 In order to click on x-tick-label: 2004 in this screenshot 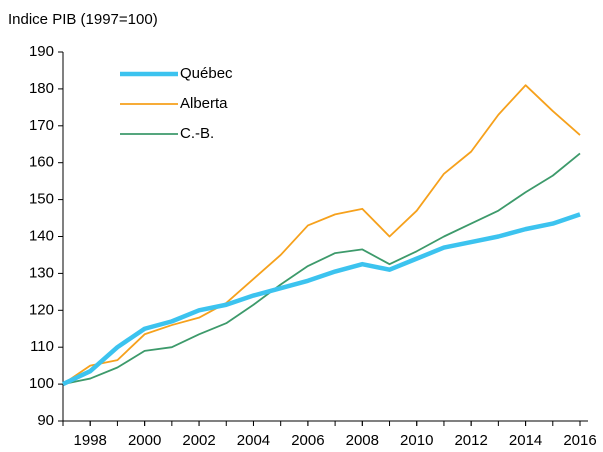, I will do `click(253, 440)`.